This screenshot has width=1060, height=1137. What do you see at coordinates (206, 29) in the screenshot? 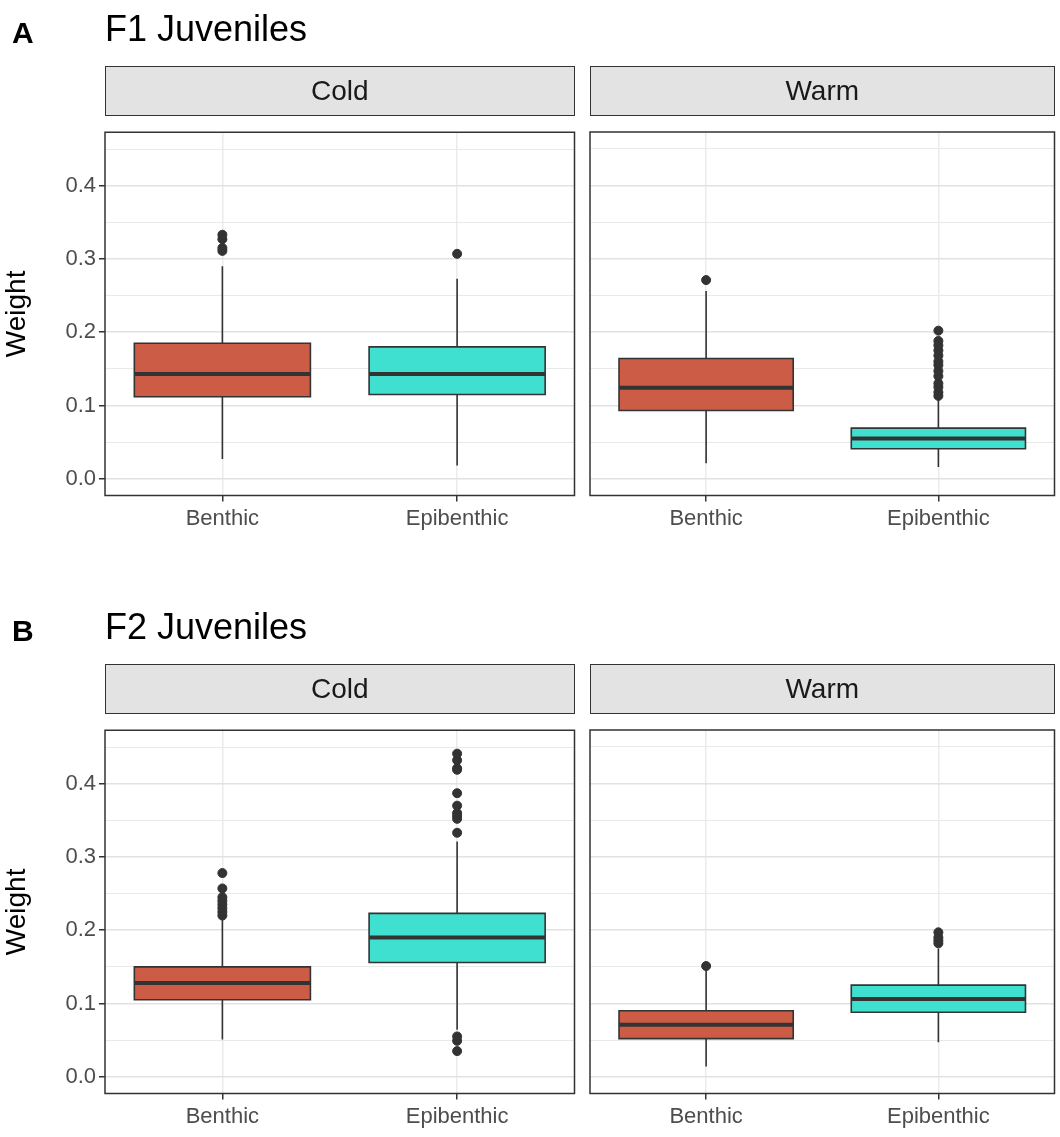
I see `chart-title: F1 Juveniles` at bounding box center [206, 29].